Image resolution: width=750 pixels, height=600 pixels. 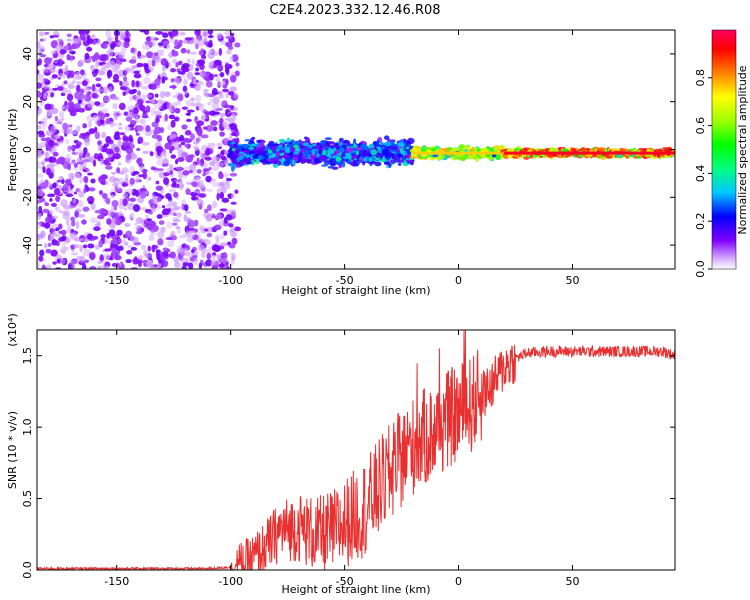 I want to click on colorbar-tick-label: 0.2, so click(x=700, y=221).